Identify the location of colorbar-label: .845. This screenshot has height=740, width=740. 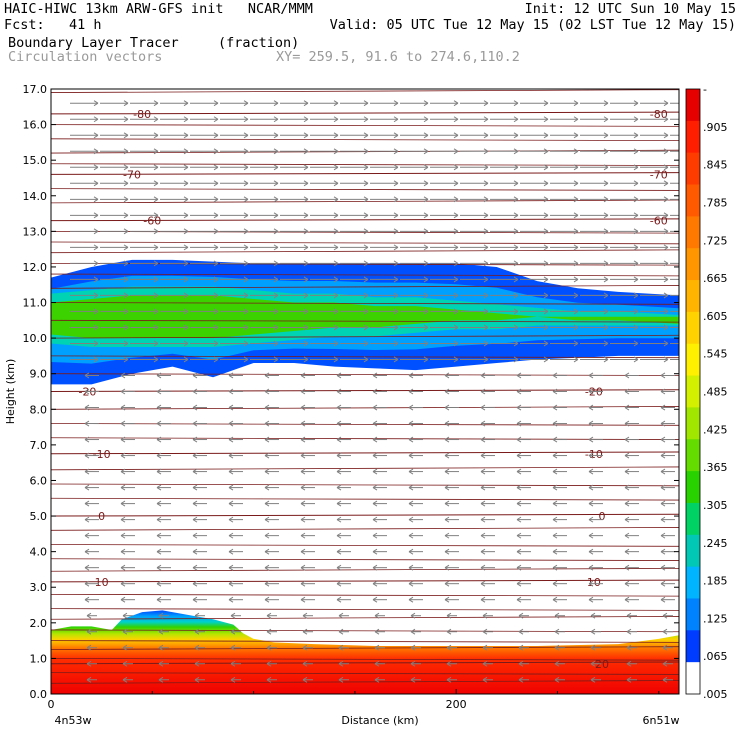
(715, 165).